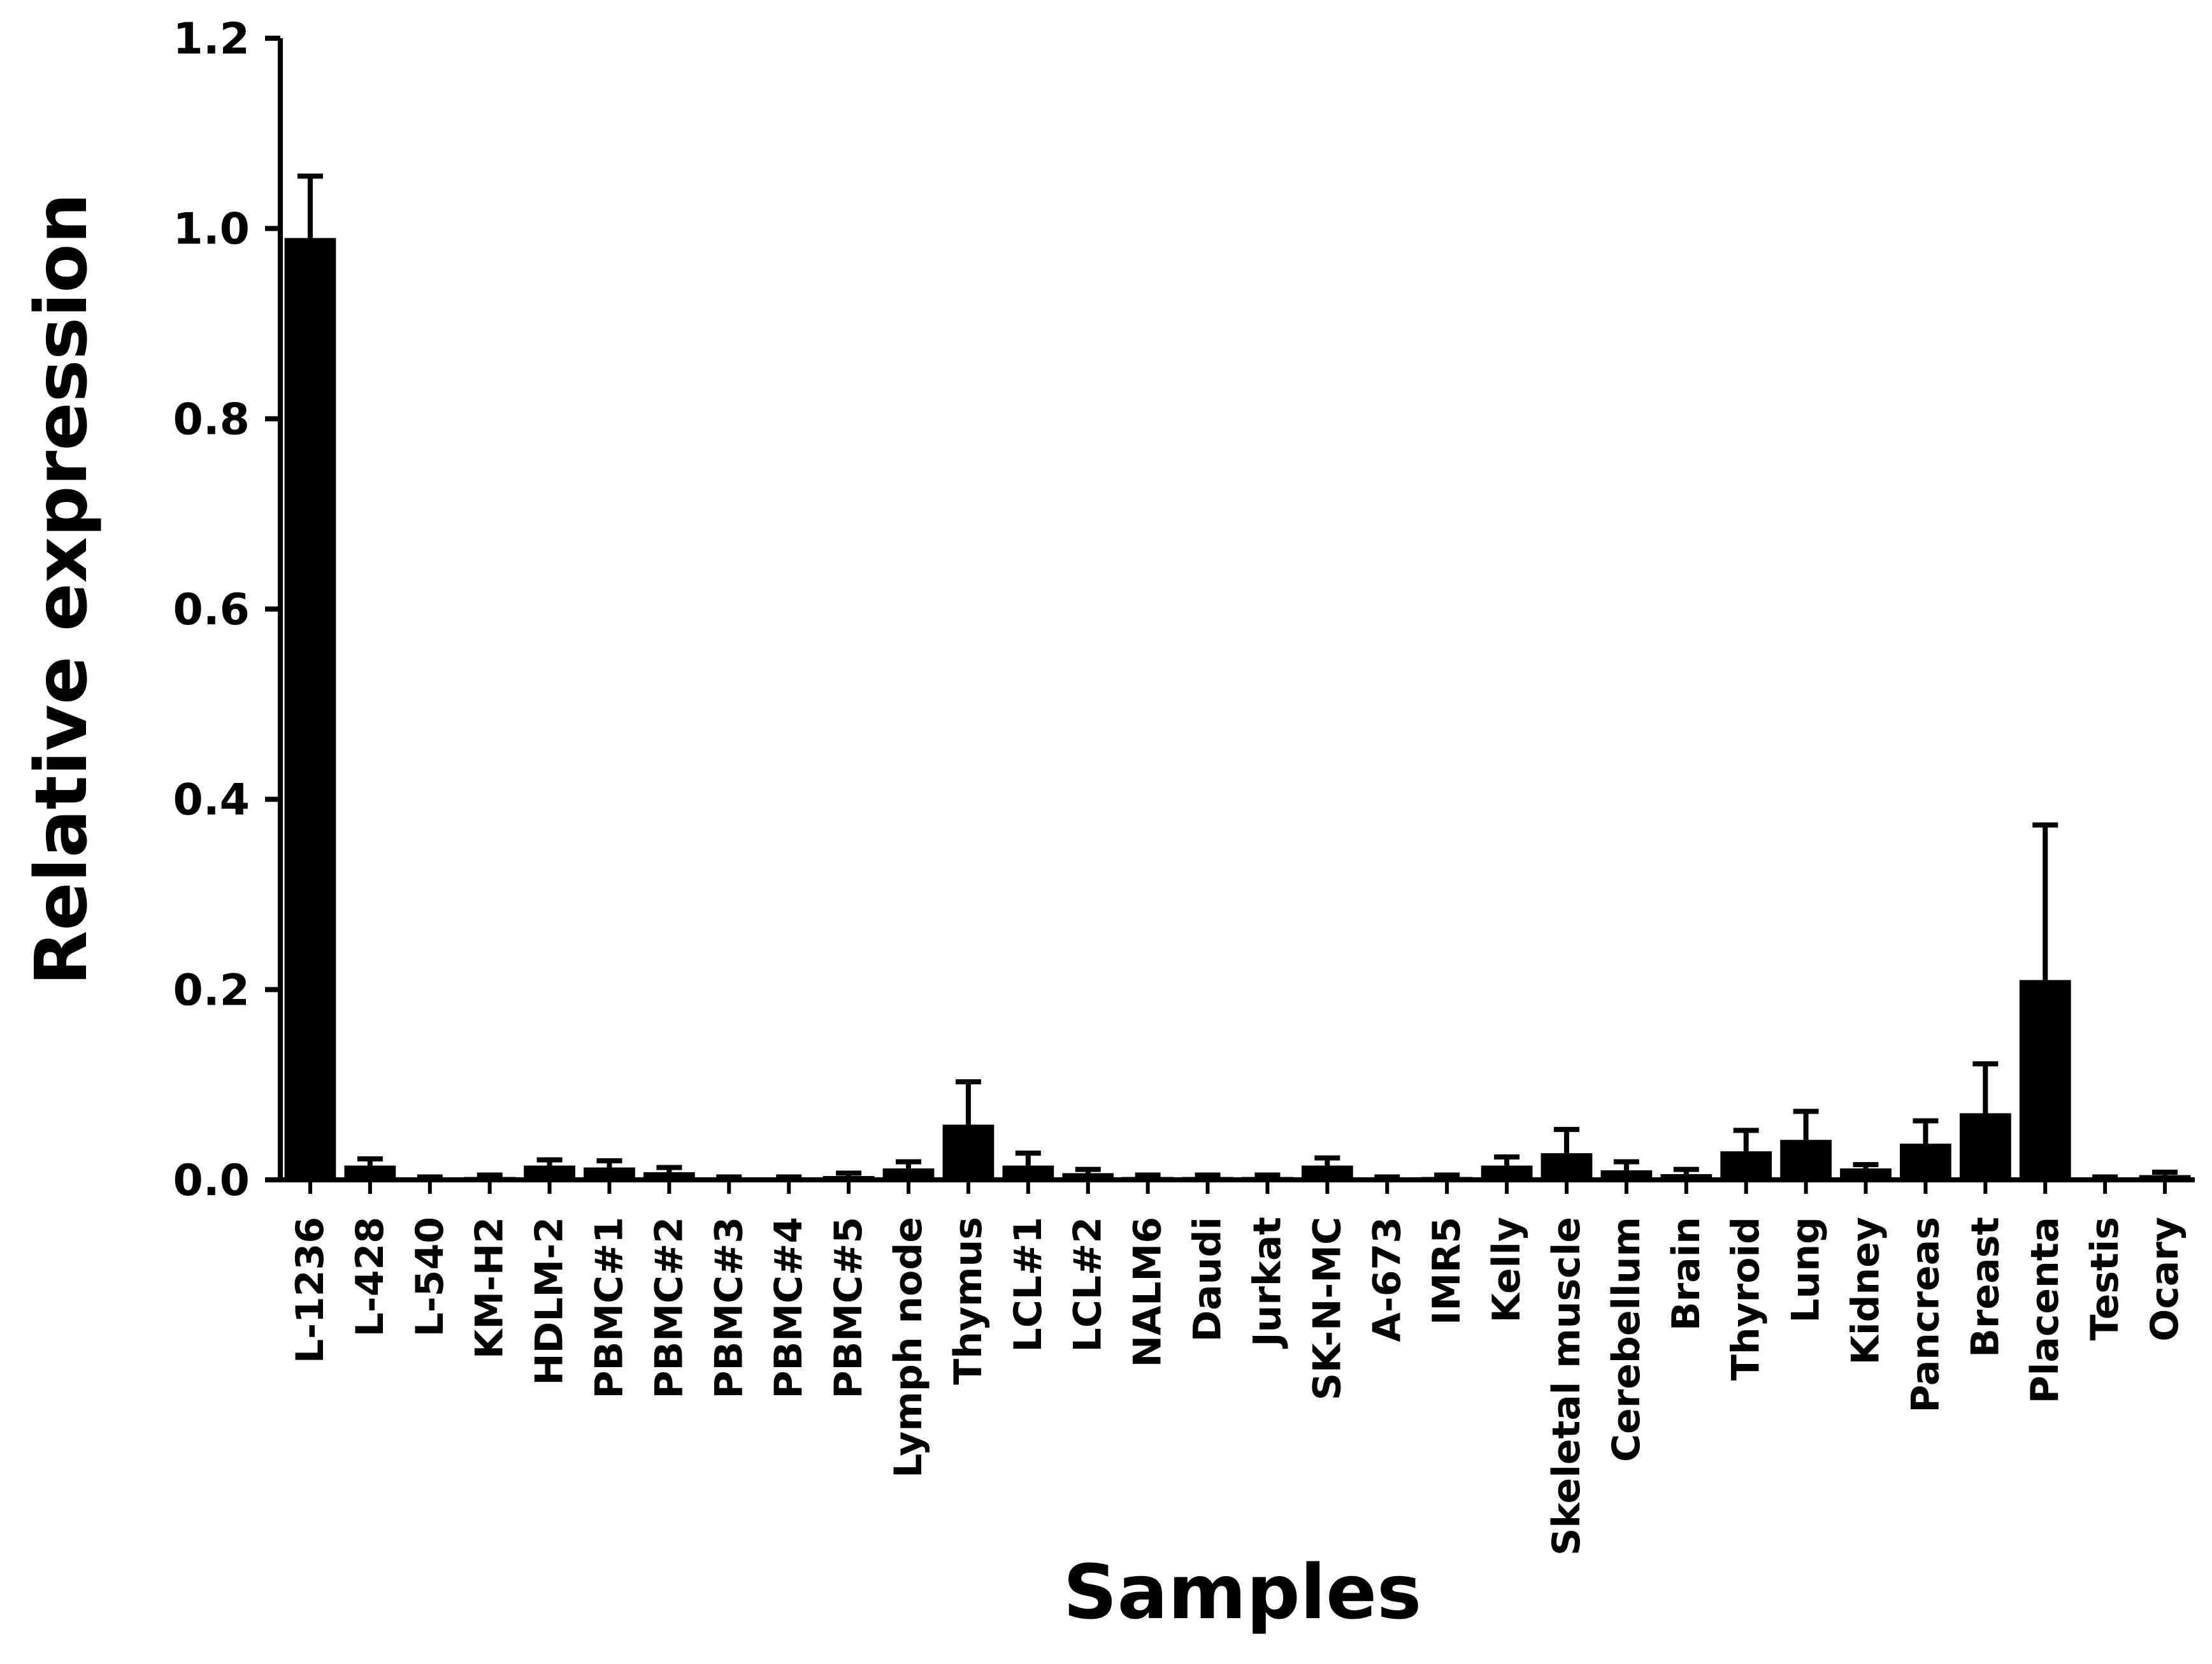  I want to click on x-tick-label: PBMC#1, so click(609, 1307).